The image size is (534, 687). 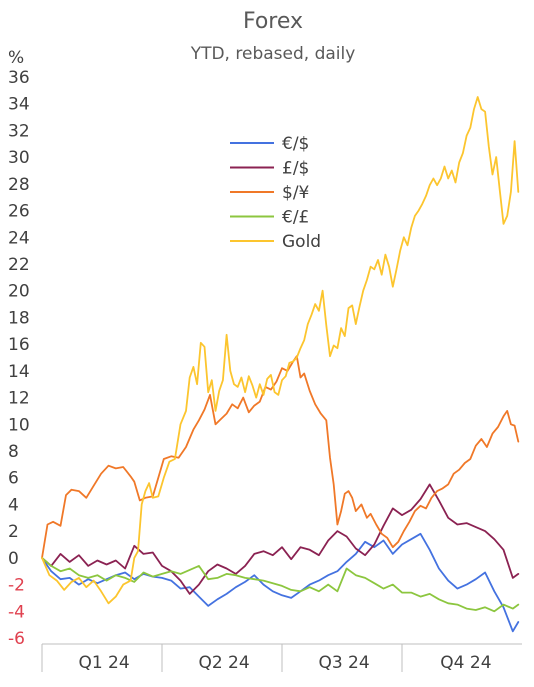 What do you see at coordinates (19, 345) in the screenshot?
I see `y-tick-label: 16` at bounding box center [19, 345].